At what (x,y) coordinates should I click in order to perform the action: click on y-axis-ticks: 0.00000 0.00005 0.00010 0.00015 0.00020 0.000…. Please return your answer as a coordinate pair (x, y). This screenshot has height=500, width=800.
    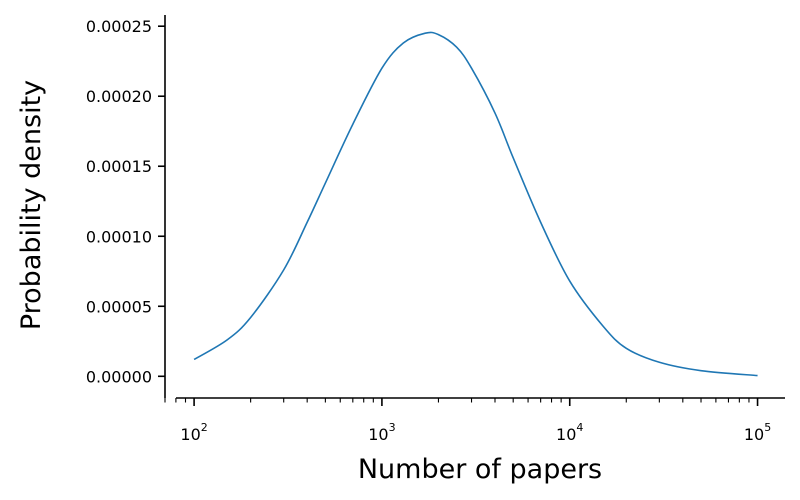
    Looking at the image, I should click on (125, 201).